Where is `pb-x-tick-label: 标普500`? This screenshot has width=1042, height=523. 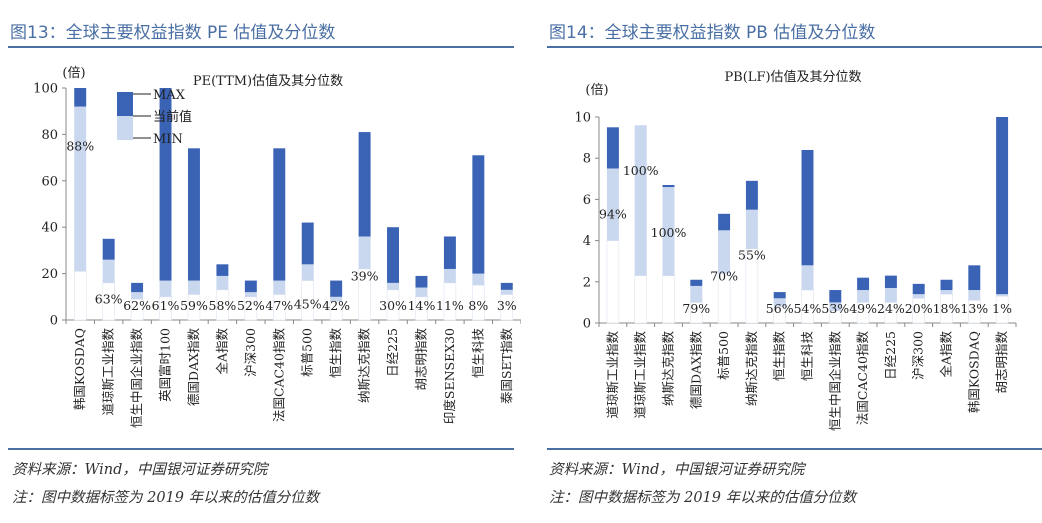
pb-x-tick-label: 标普500 is located at coordinates (723, 355).